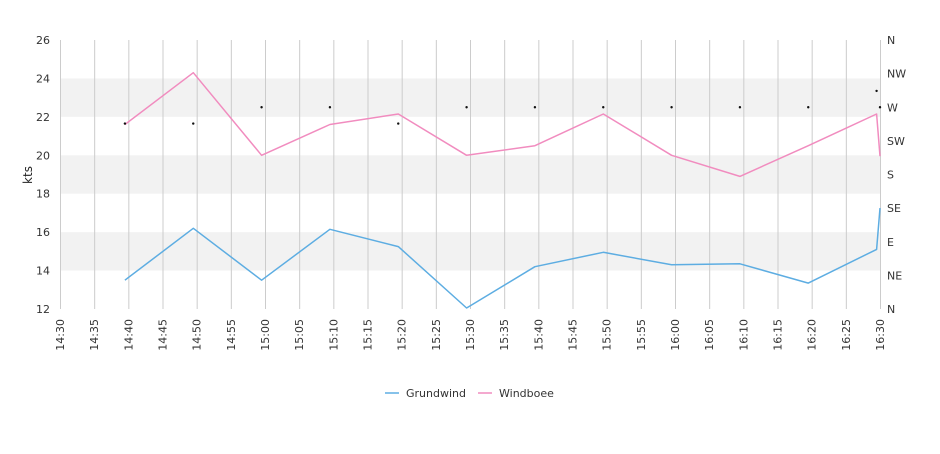 The width and height of the screenshot is (940, 454). What do you see at coordinates (333, 335) in the screenshot?
I see `x-tick-label: 15:10` at bounding box center [333, 335].